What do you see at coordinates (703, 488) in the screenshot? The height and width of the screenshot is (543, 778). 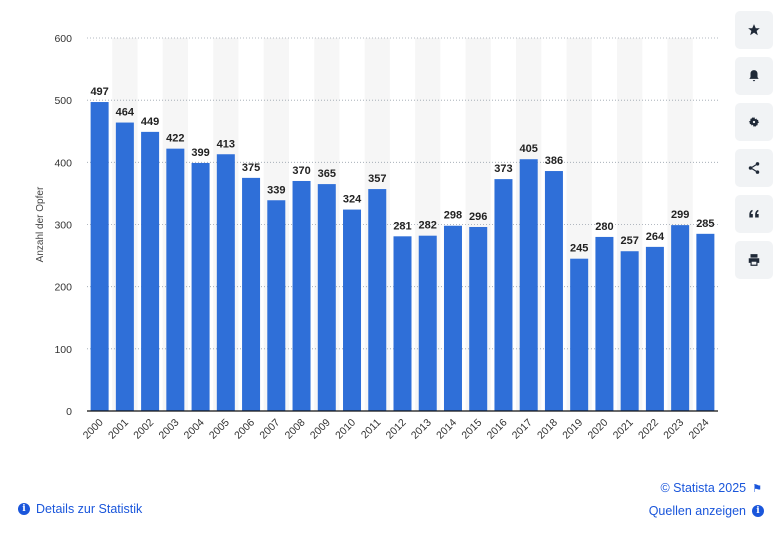 I see `copyright-text: © Statista 2025` at bounding box center [703, 488].